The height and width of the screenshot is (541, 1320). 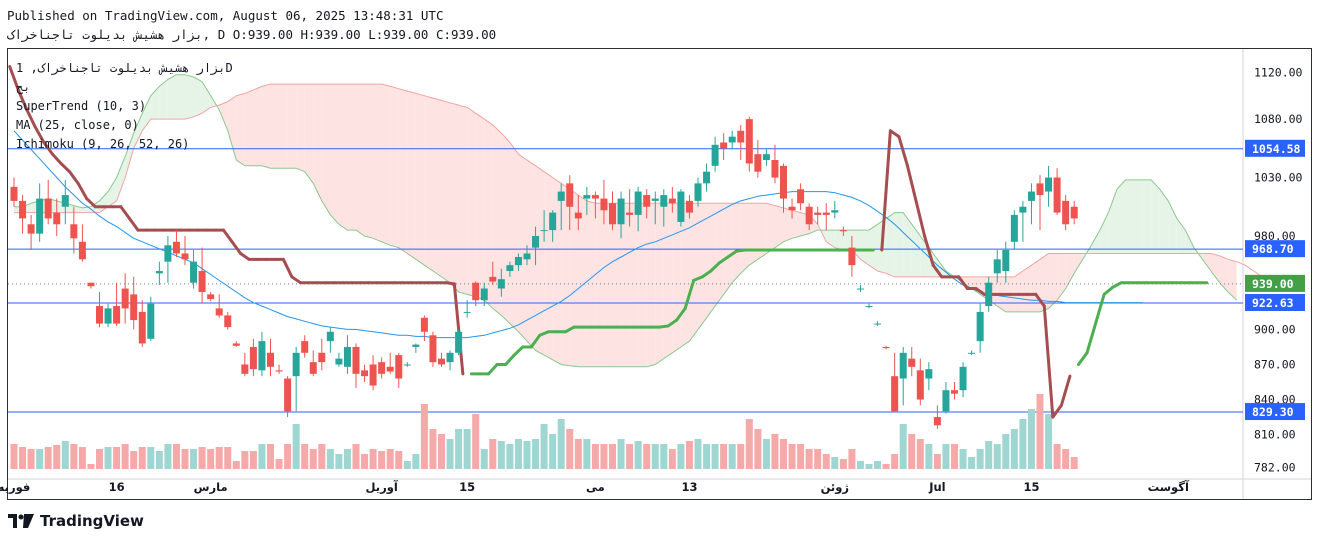 I want to click on legend-supertrend: SuperTrend (10, 3), so click(x=81, y=106).